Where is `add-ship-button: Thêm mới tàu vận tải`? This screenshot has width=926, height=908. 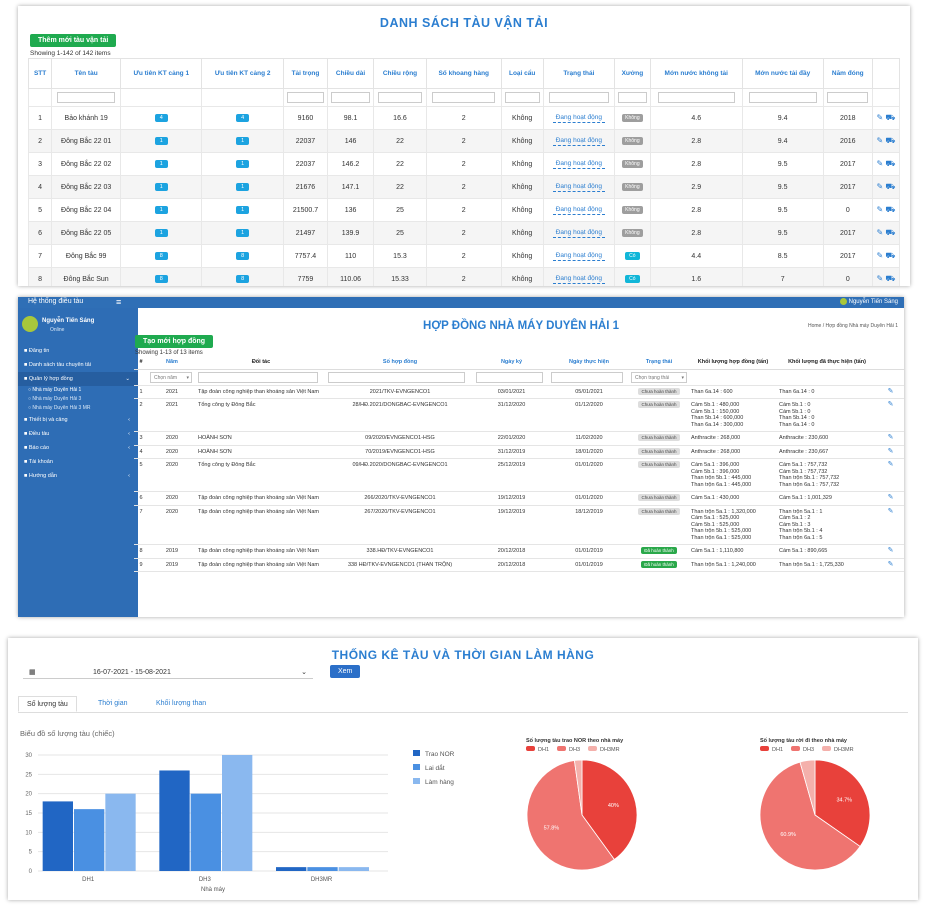
add-ship-button: Thêm mới tàu vận tải is located at coordinates (73, 40).